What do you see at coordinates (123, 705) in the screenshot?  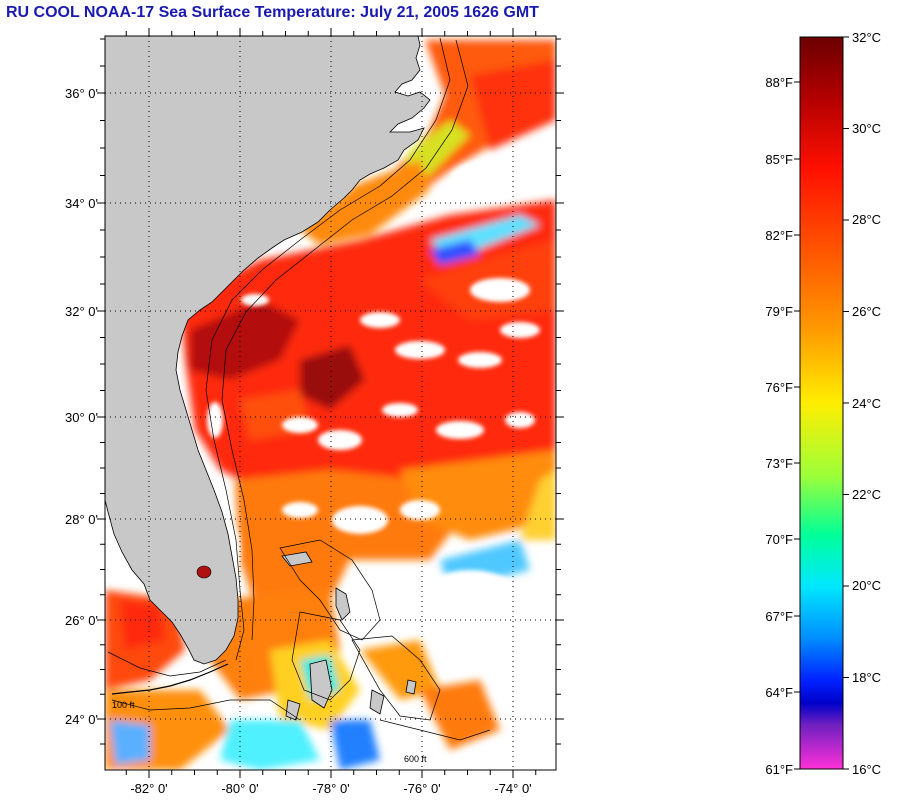 I see `contour-label-100ft: 100 ft` at bounding box center [123, 705].